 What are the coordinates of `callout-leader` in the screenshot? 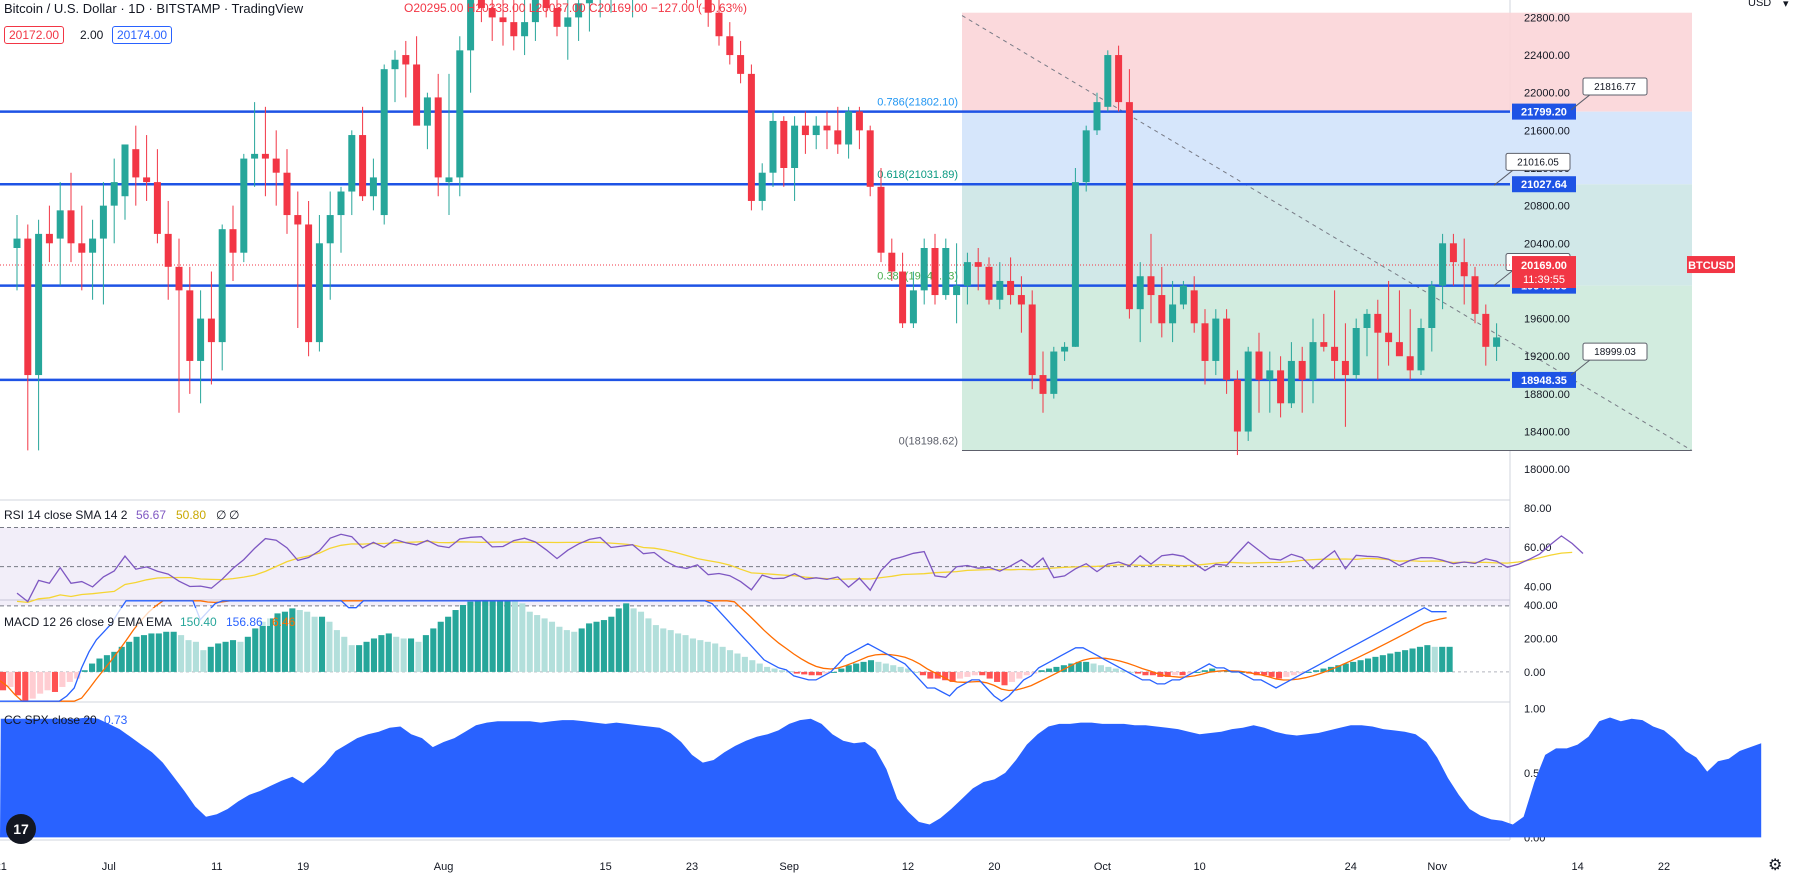 It's located at (1504, 277).